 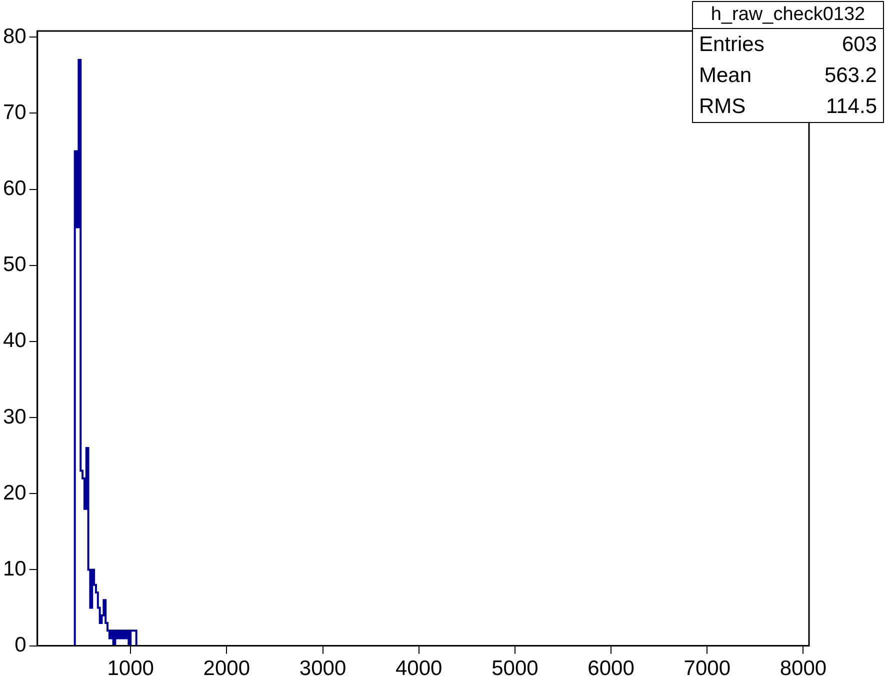 I want to click on y-tick-label: 80, so click(x=14, y=36).